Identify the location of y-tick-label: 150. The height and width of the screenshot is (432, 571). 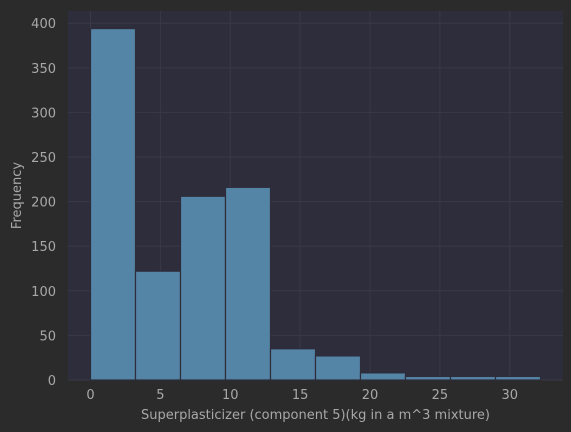
(43, 247).